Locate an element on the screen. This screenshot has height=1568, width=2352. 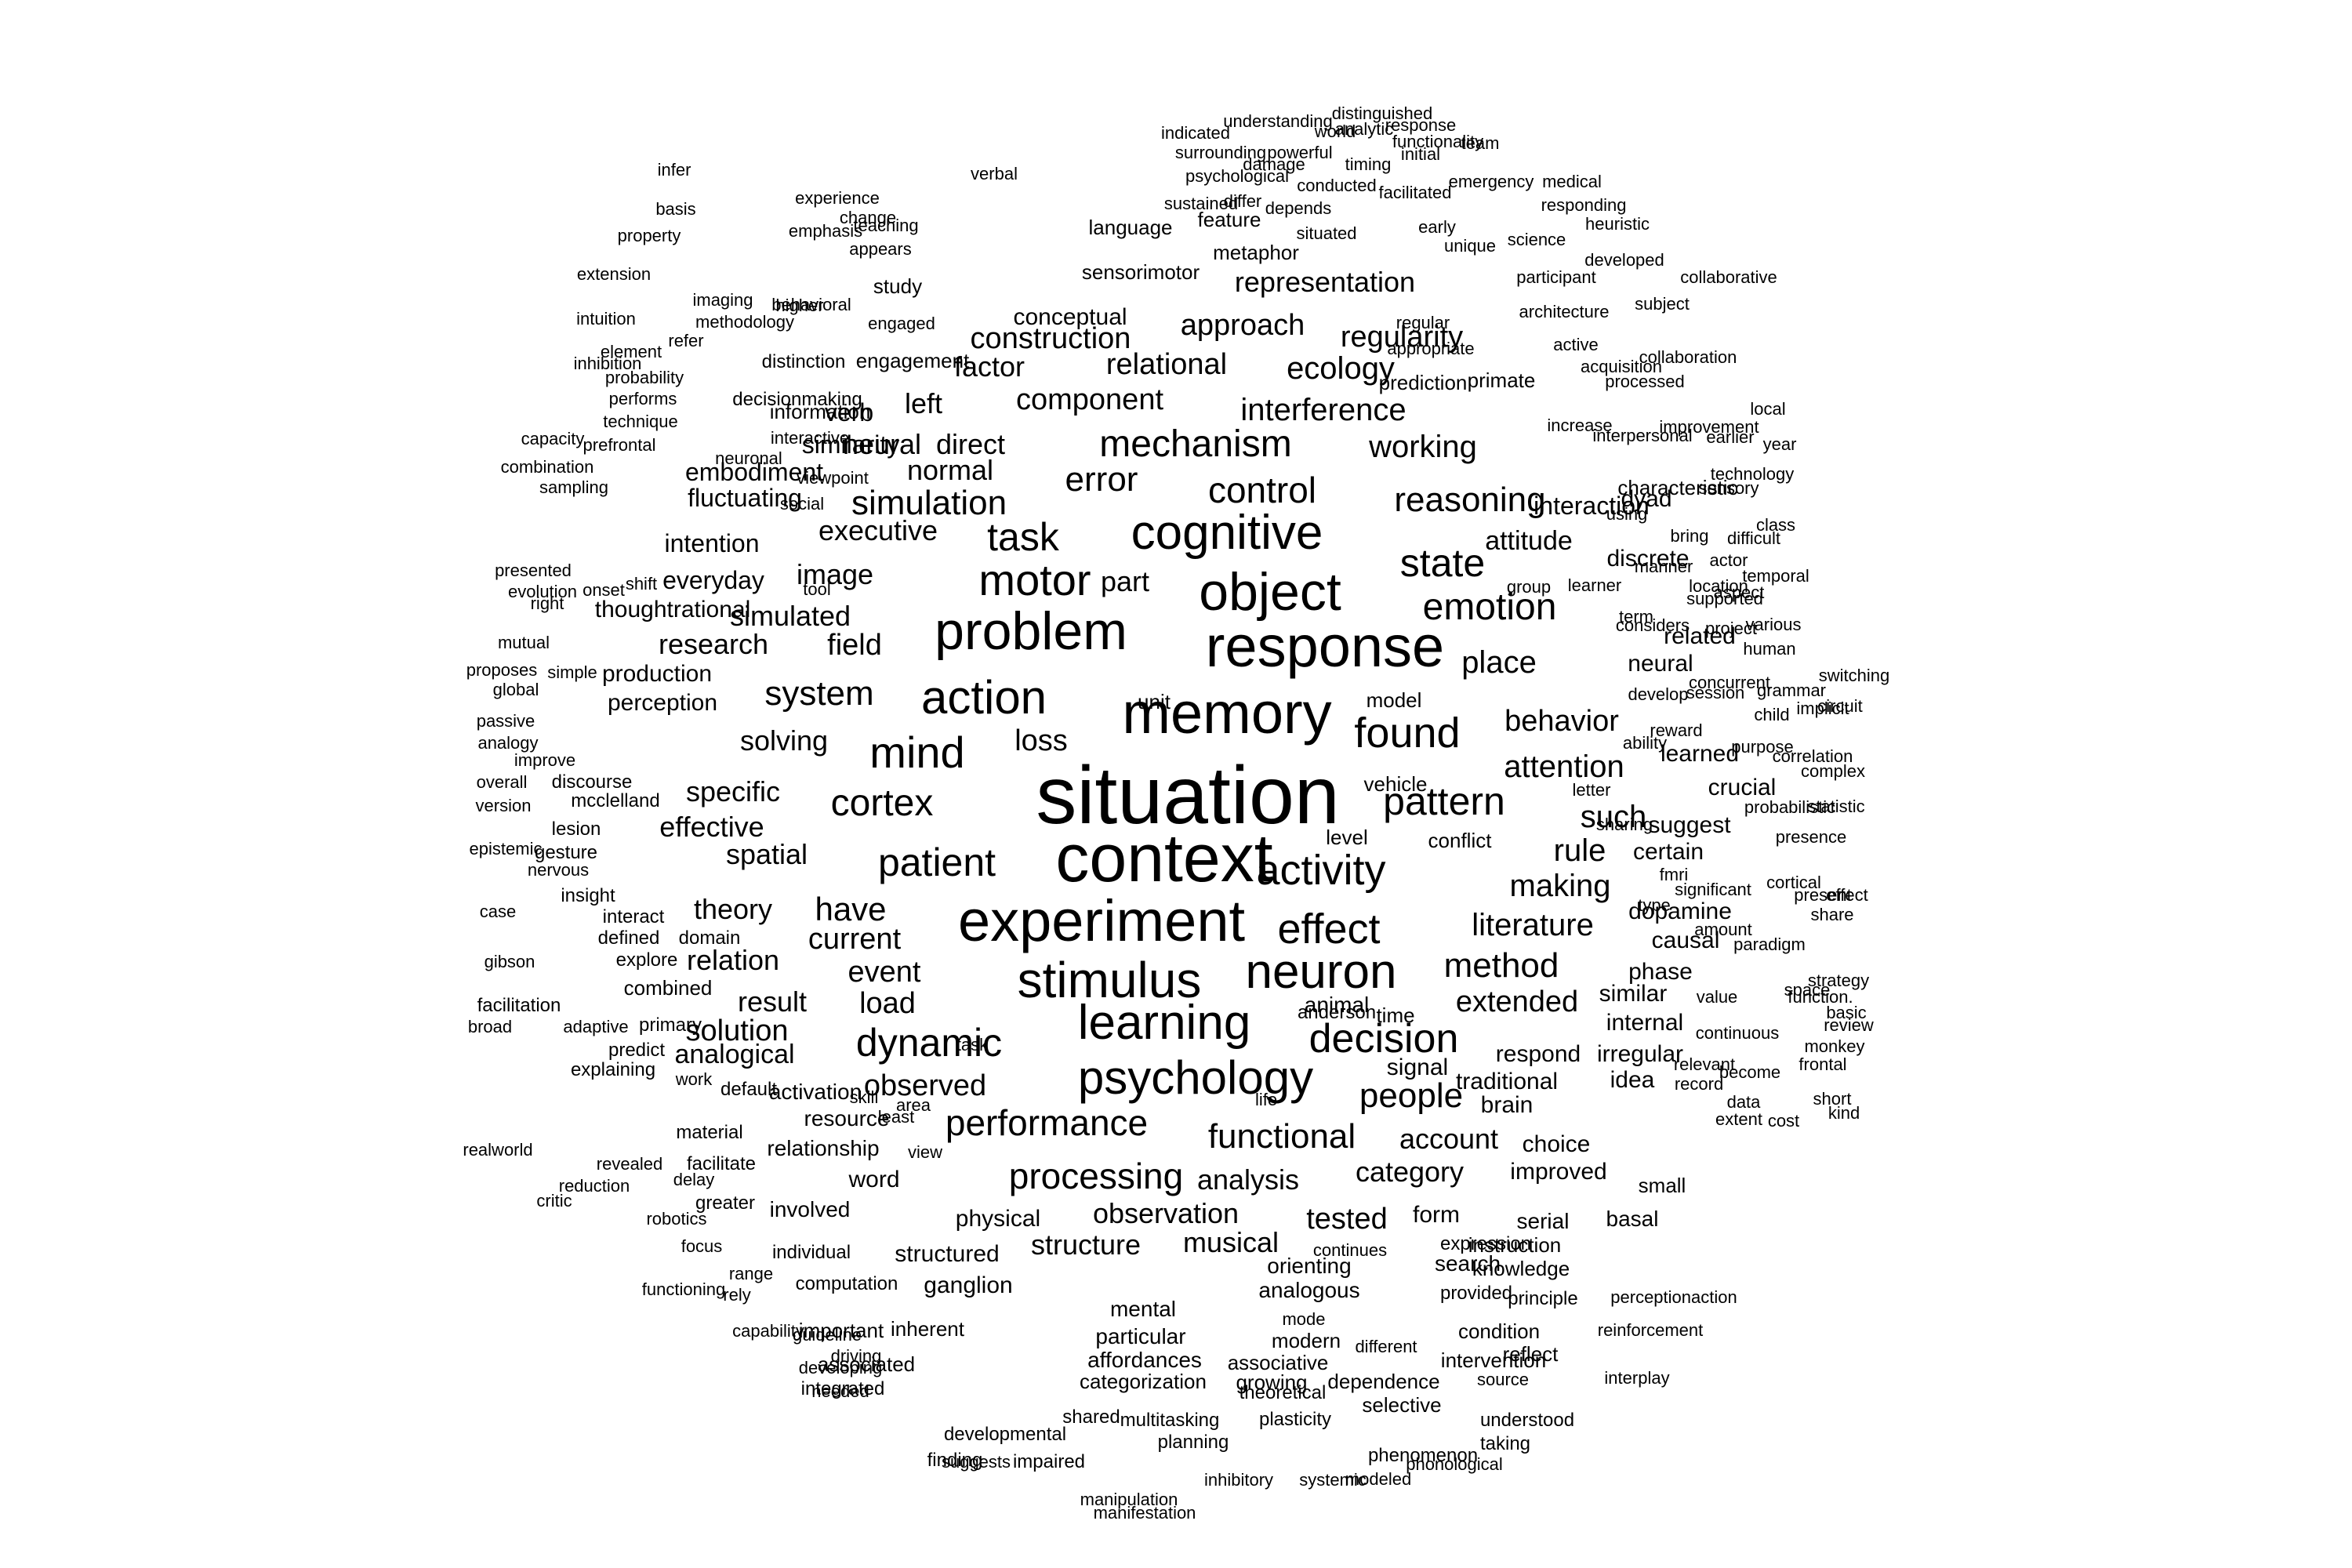
cloud-word: effective is located at coordinates (711, 827).